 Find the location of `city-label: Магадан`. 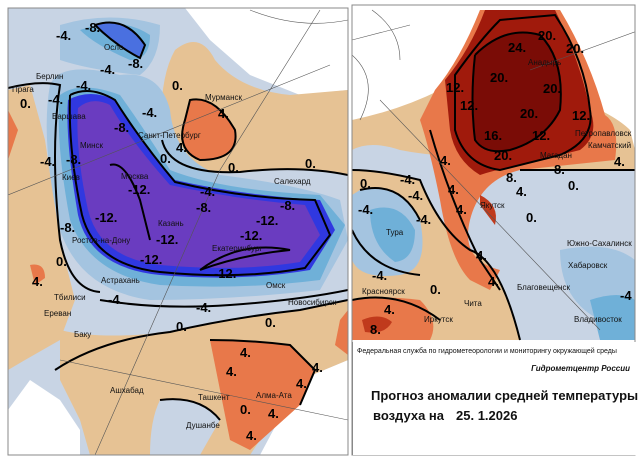

city-label: Магадан is located at coordinates (556, 155).